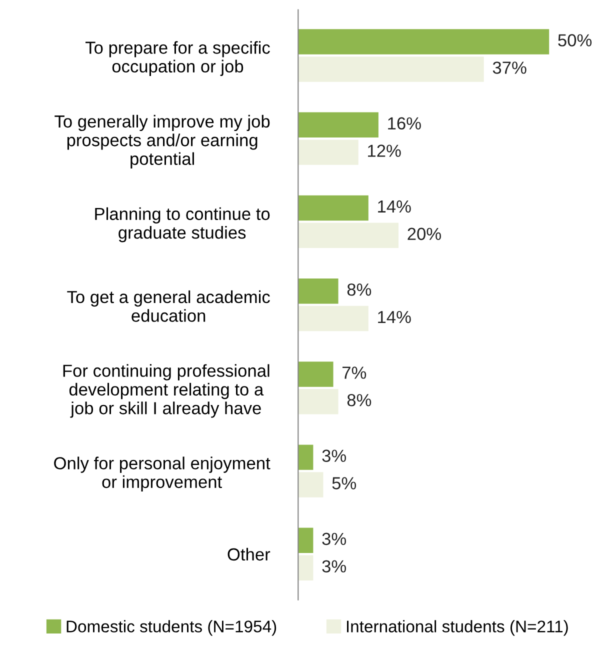 This screenshot has width=616, height=652. What do you see at coordinates (575, 40) in the screenshot?
I see `data-label: 50%` at bounding box center [575, 40].